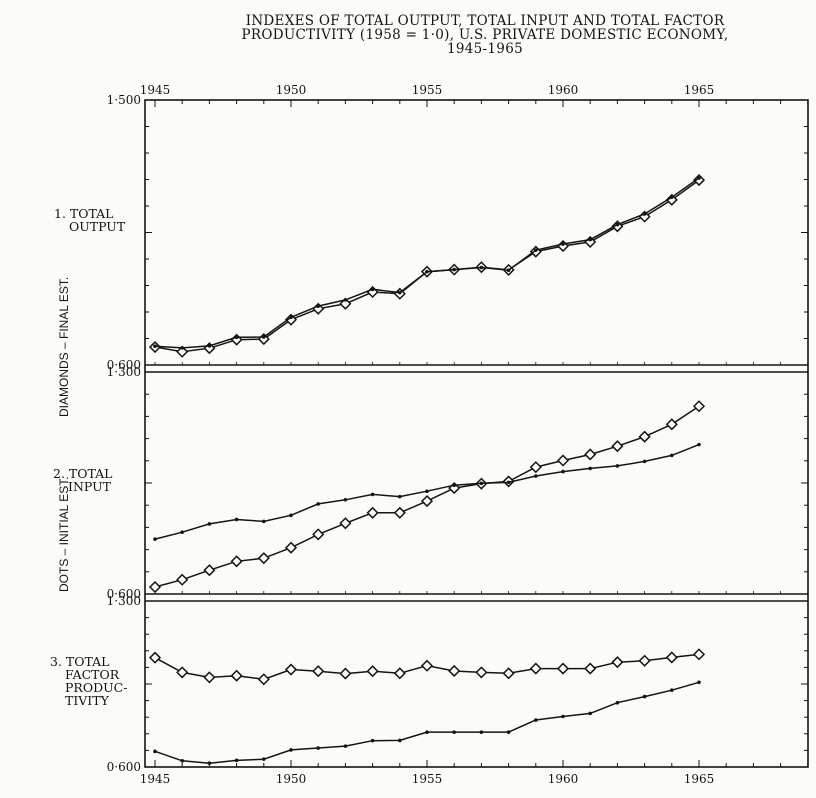 Image resolution: width=816 pixels, height=798 pixels. What do you see at coordinates (64, 346) in the screenshot?
I see `side-label-final: DIAMONDS – FINAL EST.` at bounding box center [64, 346].